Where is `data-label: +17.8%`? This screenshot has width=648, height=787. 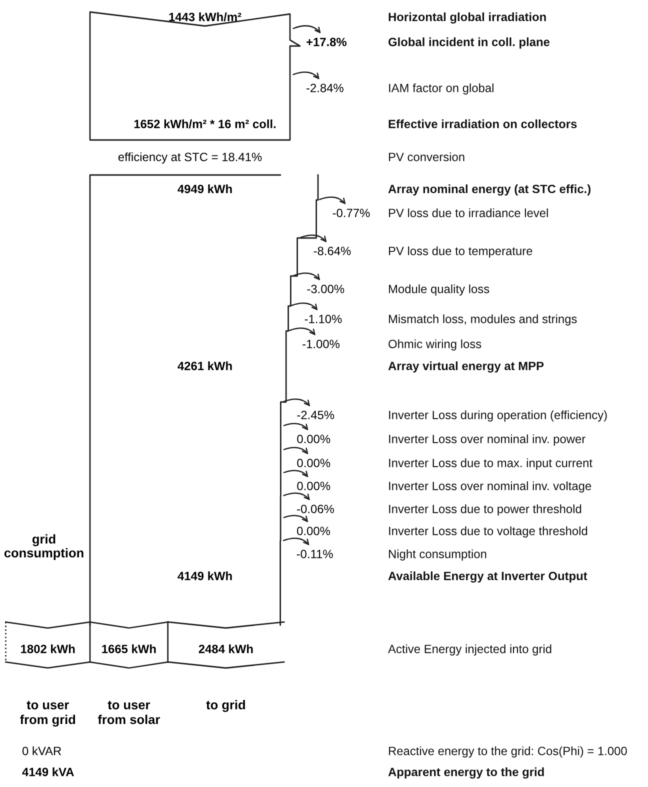
data-label: +17.8% is located at coordinates (326, 42).